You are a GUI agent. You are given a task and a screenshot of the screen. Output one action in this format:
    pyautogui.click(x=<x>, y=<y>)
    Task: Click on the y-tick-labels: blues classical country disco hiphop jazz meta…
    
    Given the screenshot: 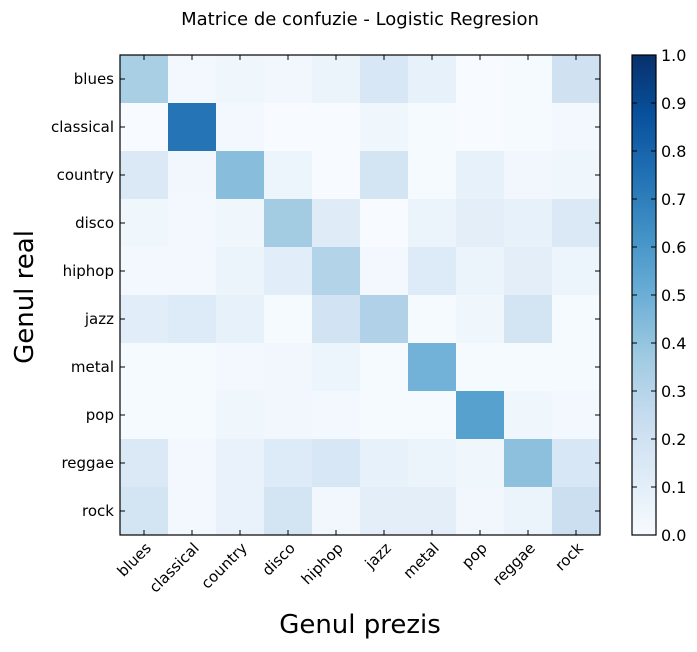 What is the action you would take?
    pyautogui.click(x=82, y=295)
    